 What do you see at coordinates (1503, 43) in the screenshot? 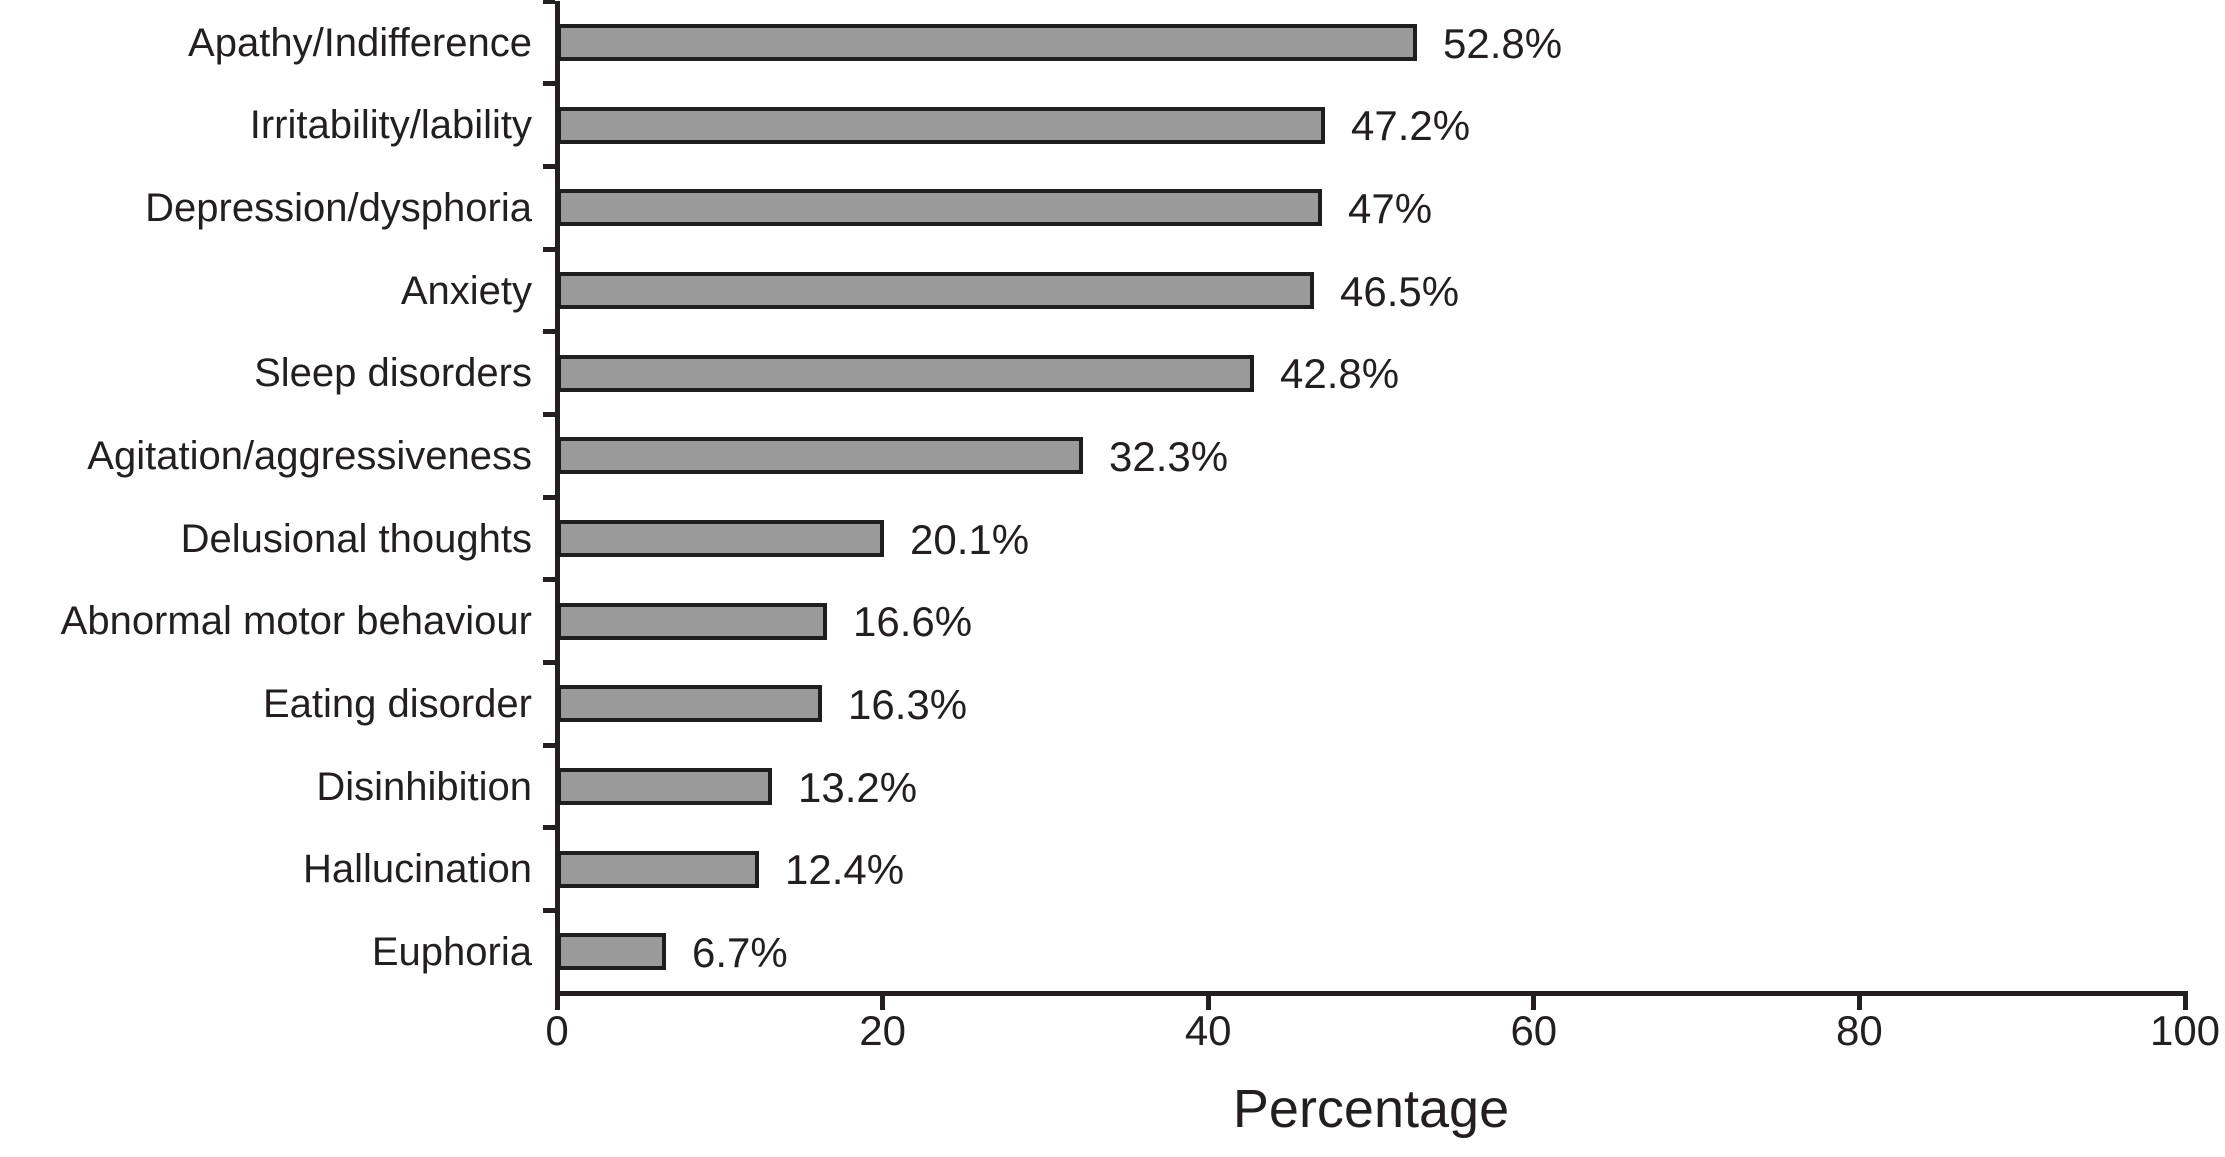
I see `value-label: 52.8%` at bounding box center [1503, 43].